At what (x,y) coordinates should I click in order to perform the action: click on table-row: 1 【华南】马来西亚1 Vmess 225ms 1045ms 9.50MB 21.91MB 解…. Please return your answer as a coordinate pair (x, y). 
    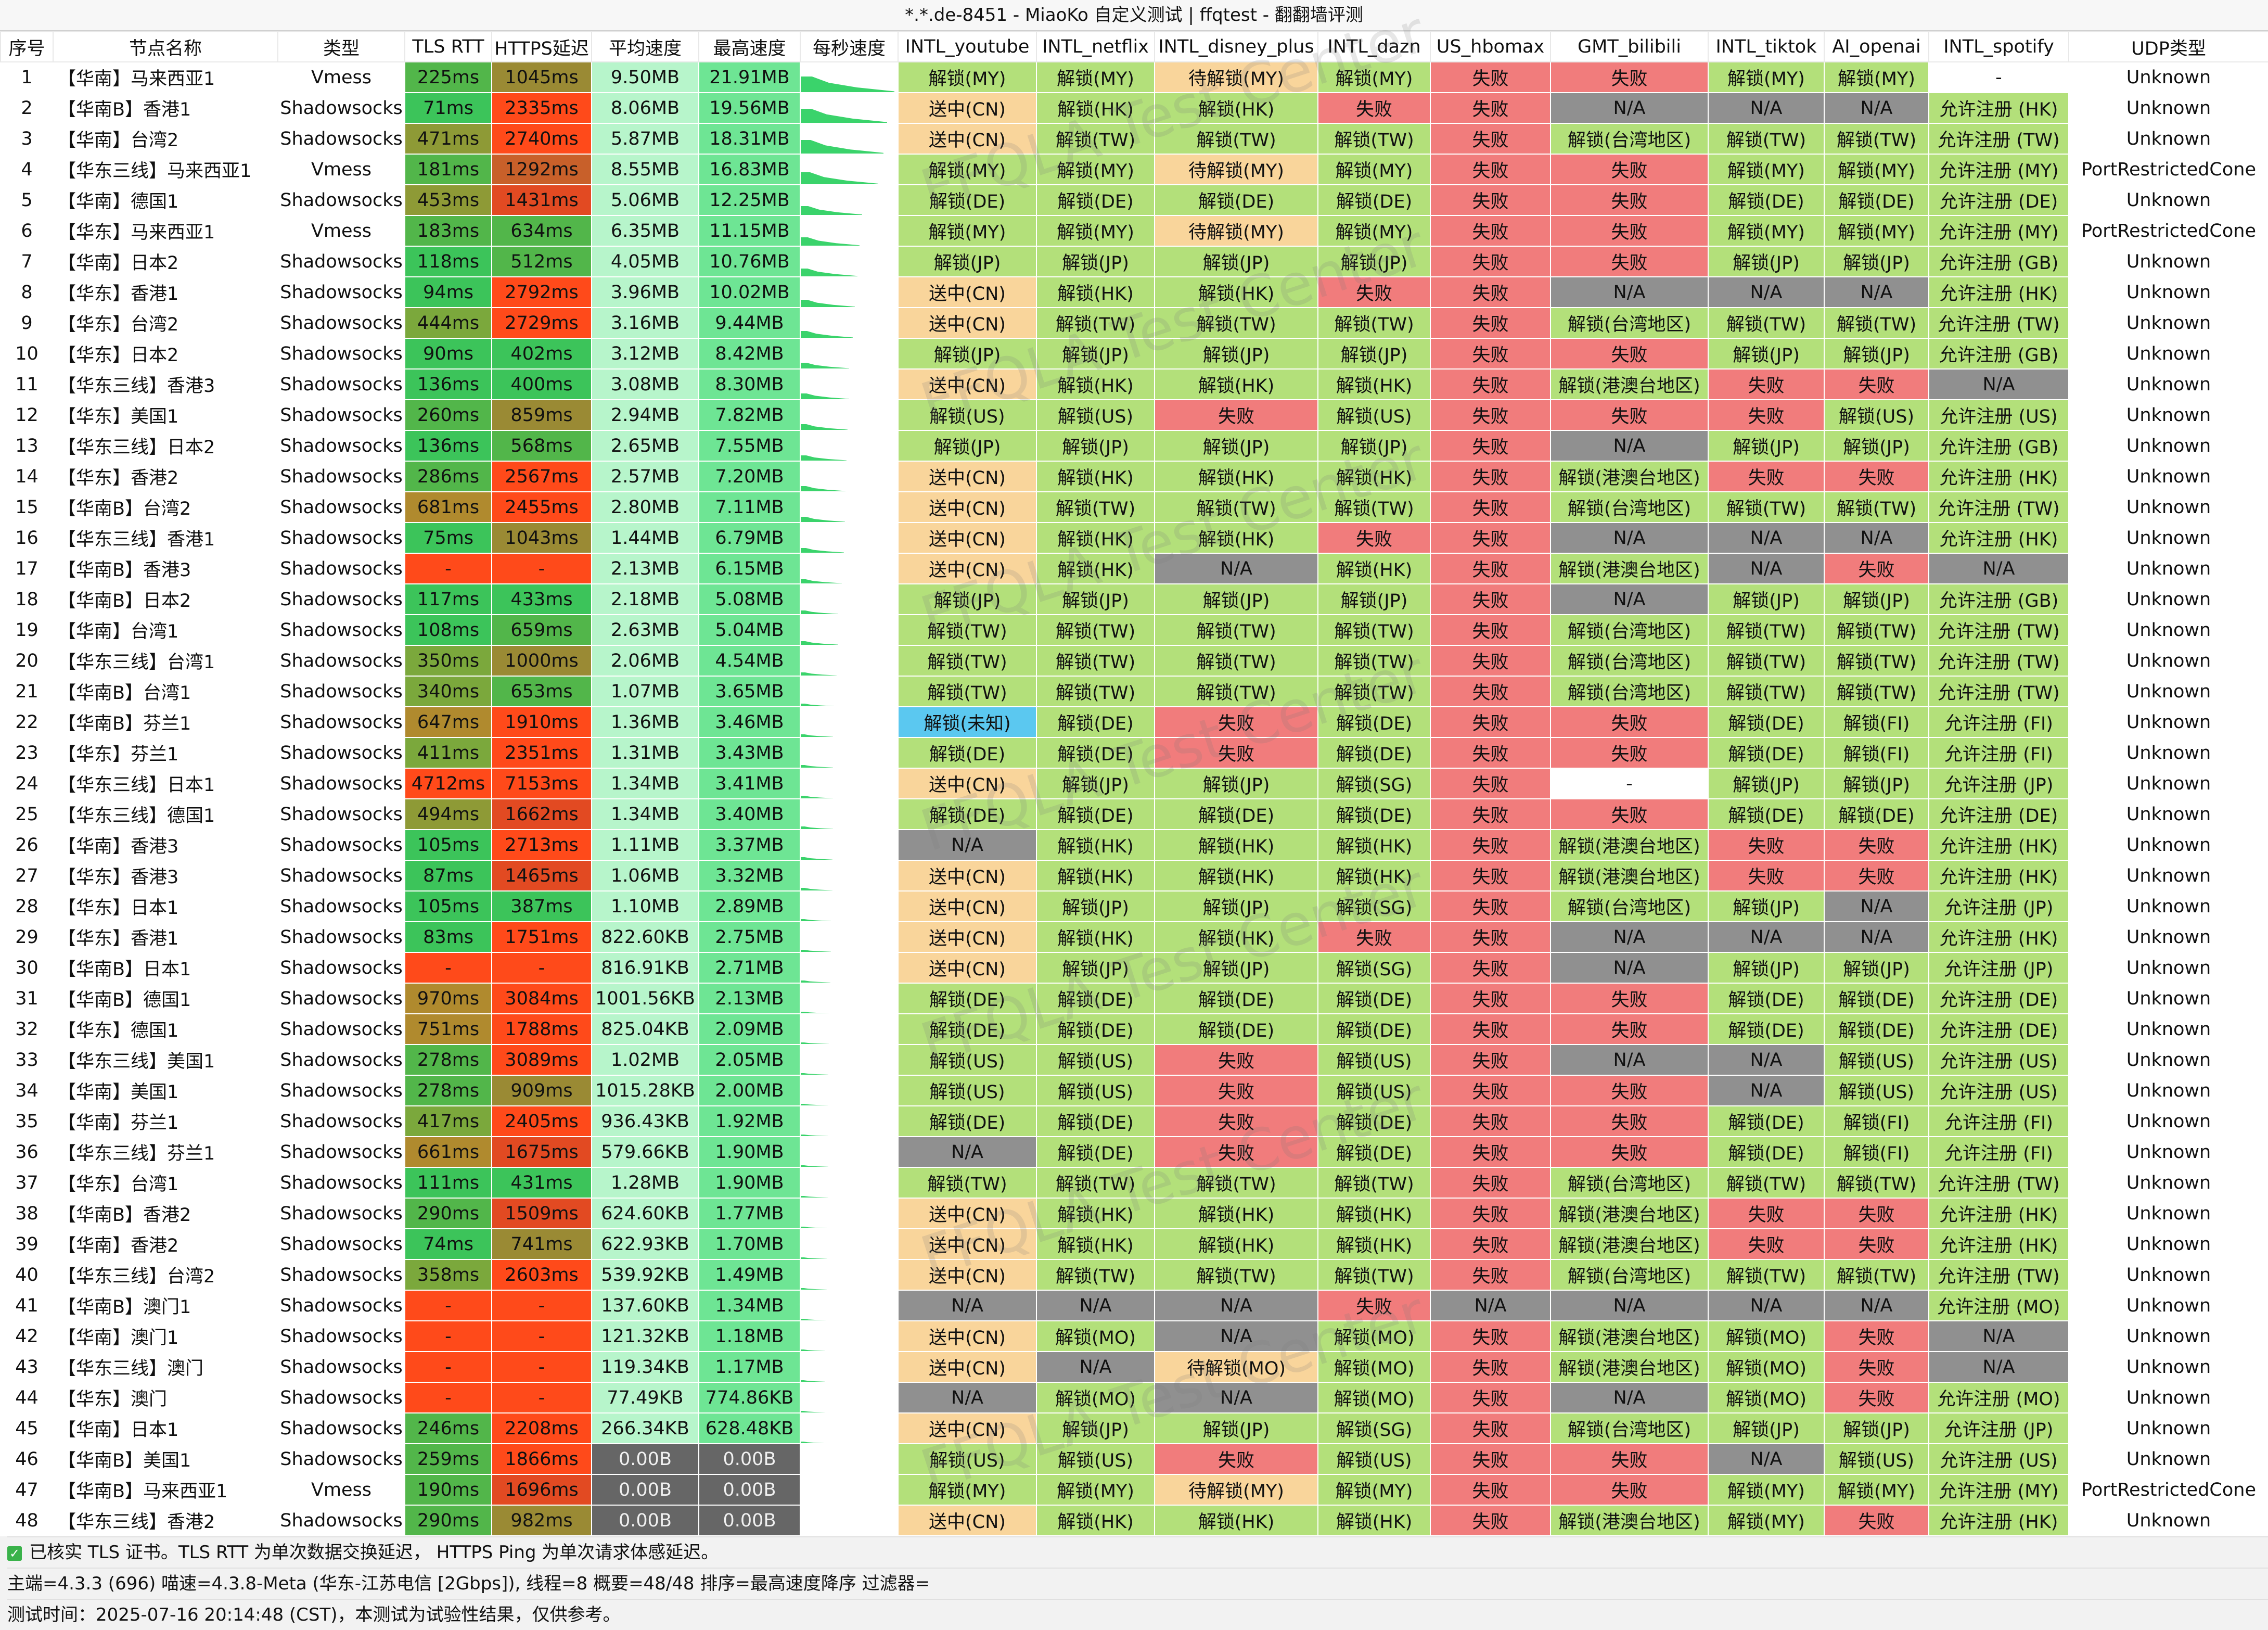
    Looking at the image, I should click on (1134, 77).